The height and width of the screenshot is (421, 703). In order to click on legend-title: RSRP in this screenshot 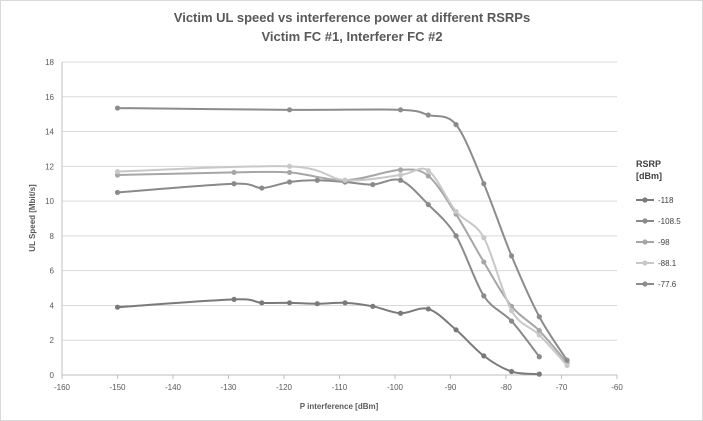, I will do `click(648, 164)`.